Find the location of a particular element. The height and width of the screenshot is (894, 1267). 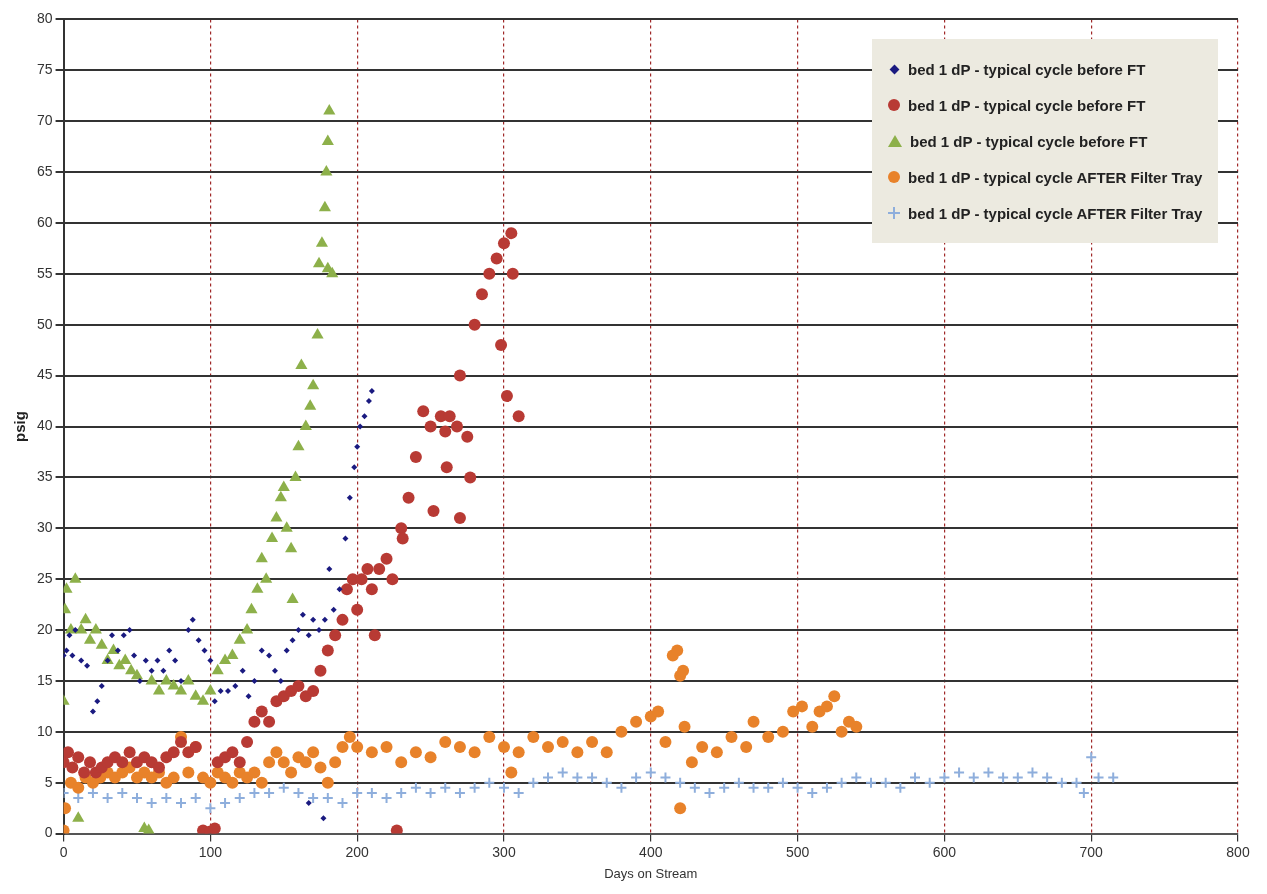

y-tick-label: 25 is located at coordinates (44, 578).